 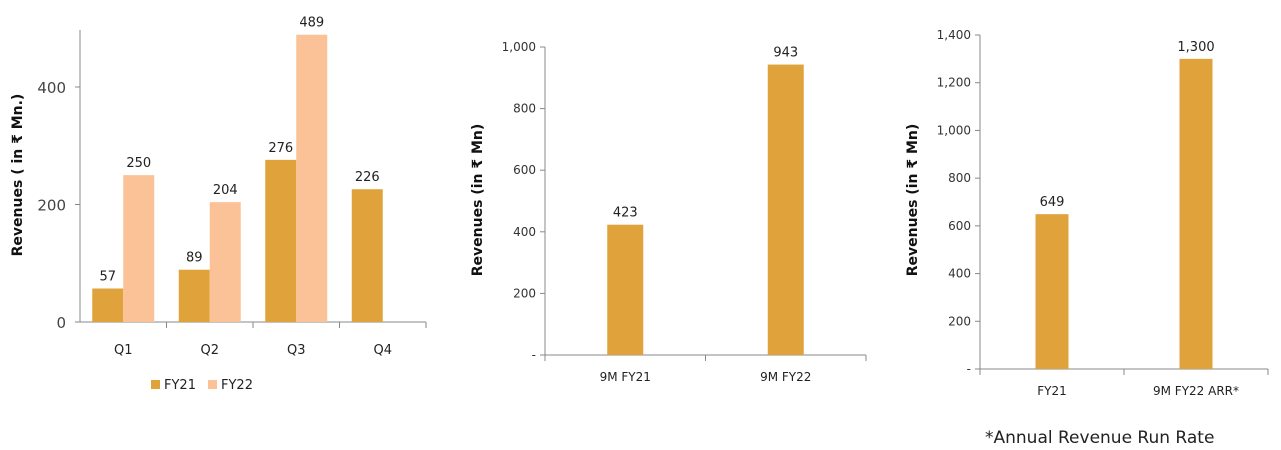 I want to click on chart1-y-tick-label: 400, so click(x=51, y=88).